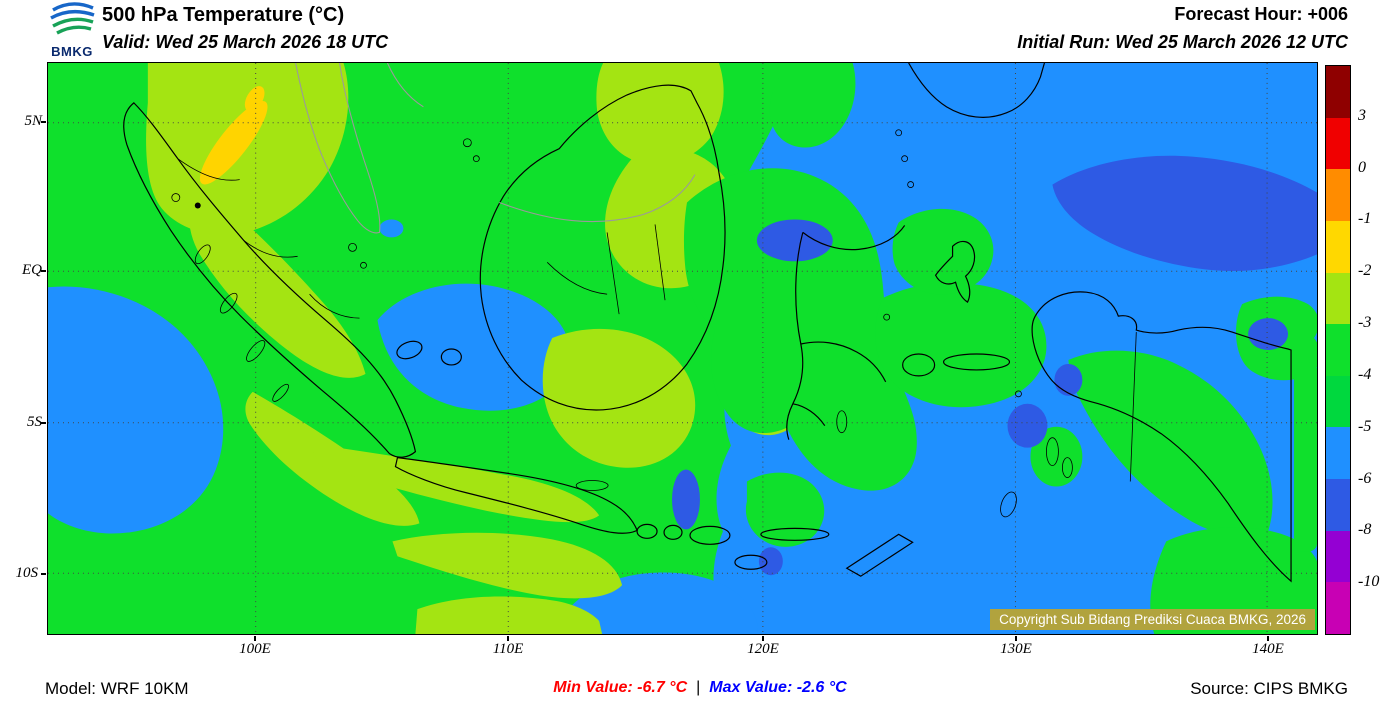  What do you see at coordinates (620, 687) in the screenshot?
I see `min-value: Min Value: -6.7 °C` at bounding box center [620, 687].